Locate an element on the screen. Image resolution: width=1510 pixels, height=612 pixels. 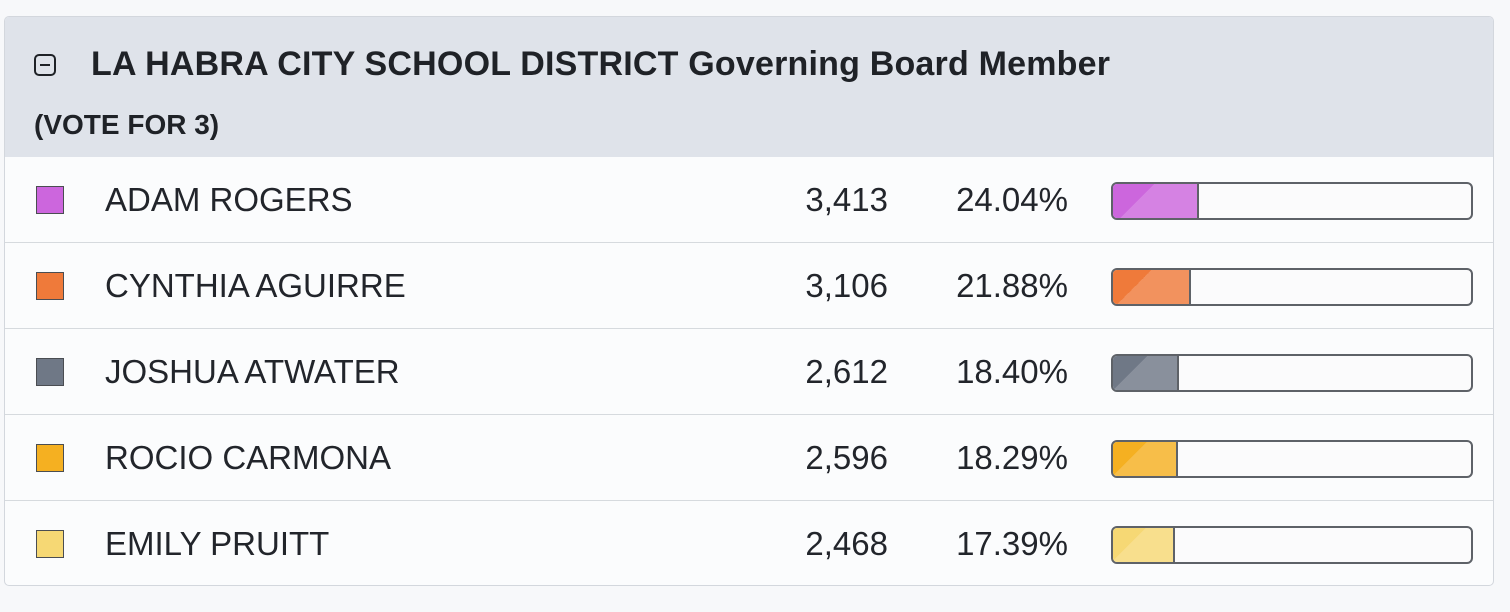
candidate-row: JOSHUA ATWATER 2,612 18.40% is located at coordinates (749, 372).